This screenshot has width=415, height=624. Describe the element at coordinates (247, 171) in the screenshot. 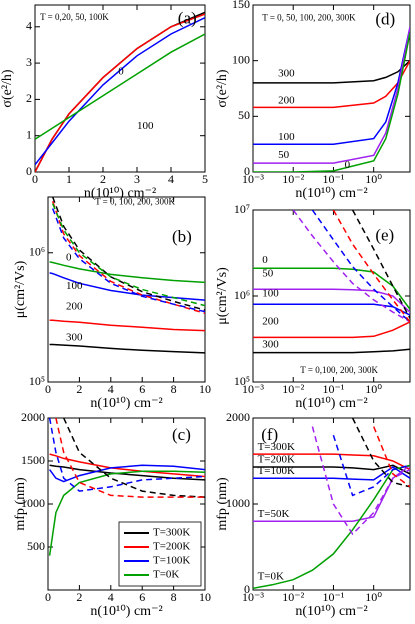

I see `y-tick-label: 0` at that location.